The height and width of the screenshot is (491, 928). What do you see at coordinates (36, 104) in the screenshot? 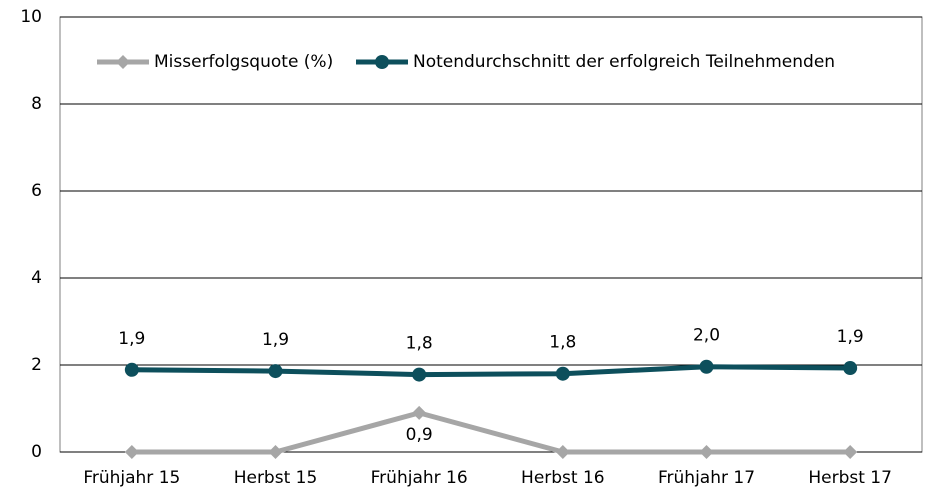
I see `y-tick-label: 8` at bounding box center [36, 104].